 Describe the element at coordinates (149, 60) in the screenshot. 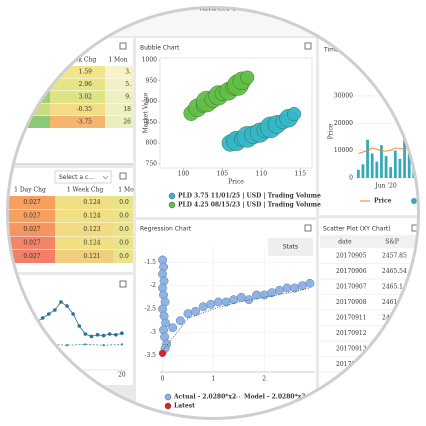

I see `y-tick-label: 1000` at that location.